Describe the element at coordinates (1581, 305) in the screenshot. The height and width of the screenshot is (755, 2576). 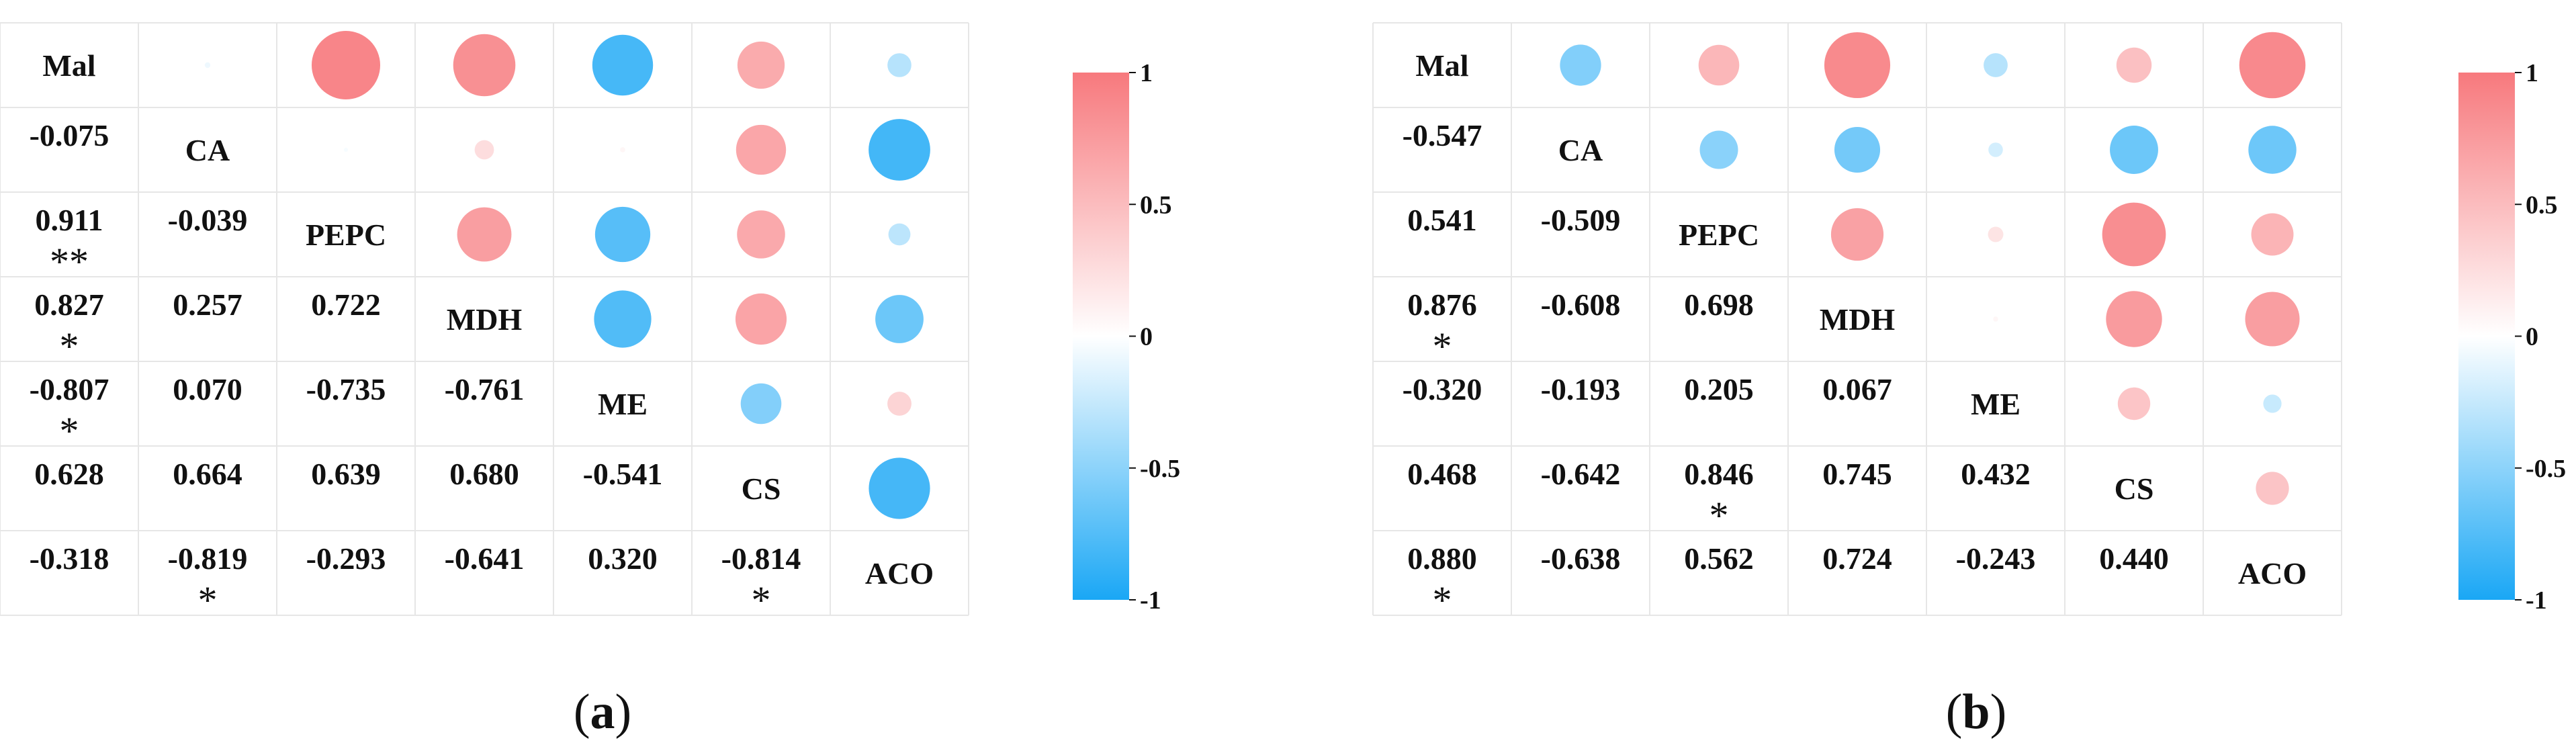
I see `correlation-value: -0.608` at that location.